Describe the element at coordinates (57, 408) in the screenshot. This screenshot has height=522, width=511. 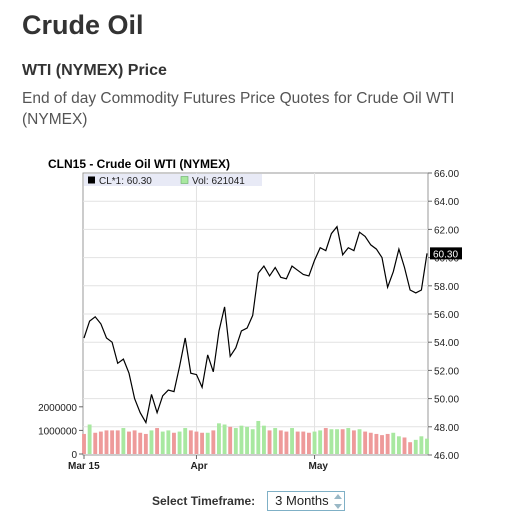
I see `volume-tick-label: 2000000` at that location.